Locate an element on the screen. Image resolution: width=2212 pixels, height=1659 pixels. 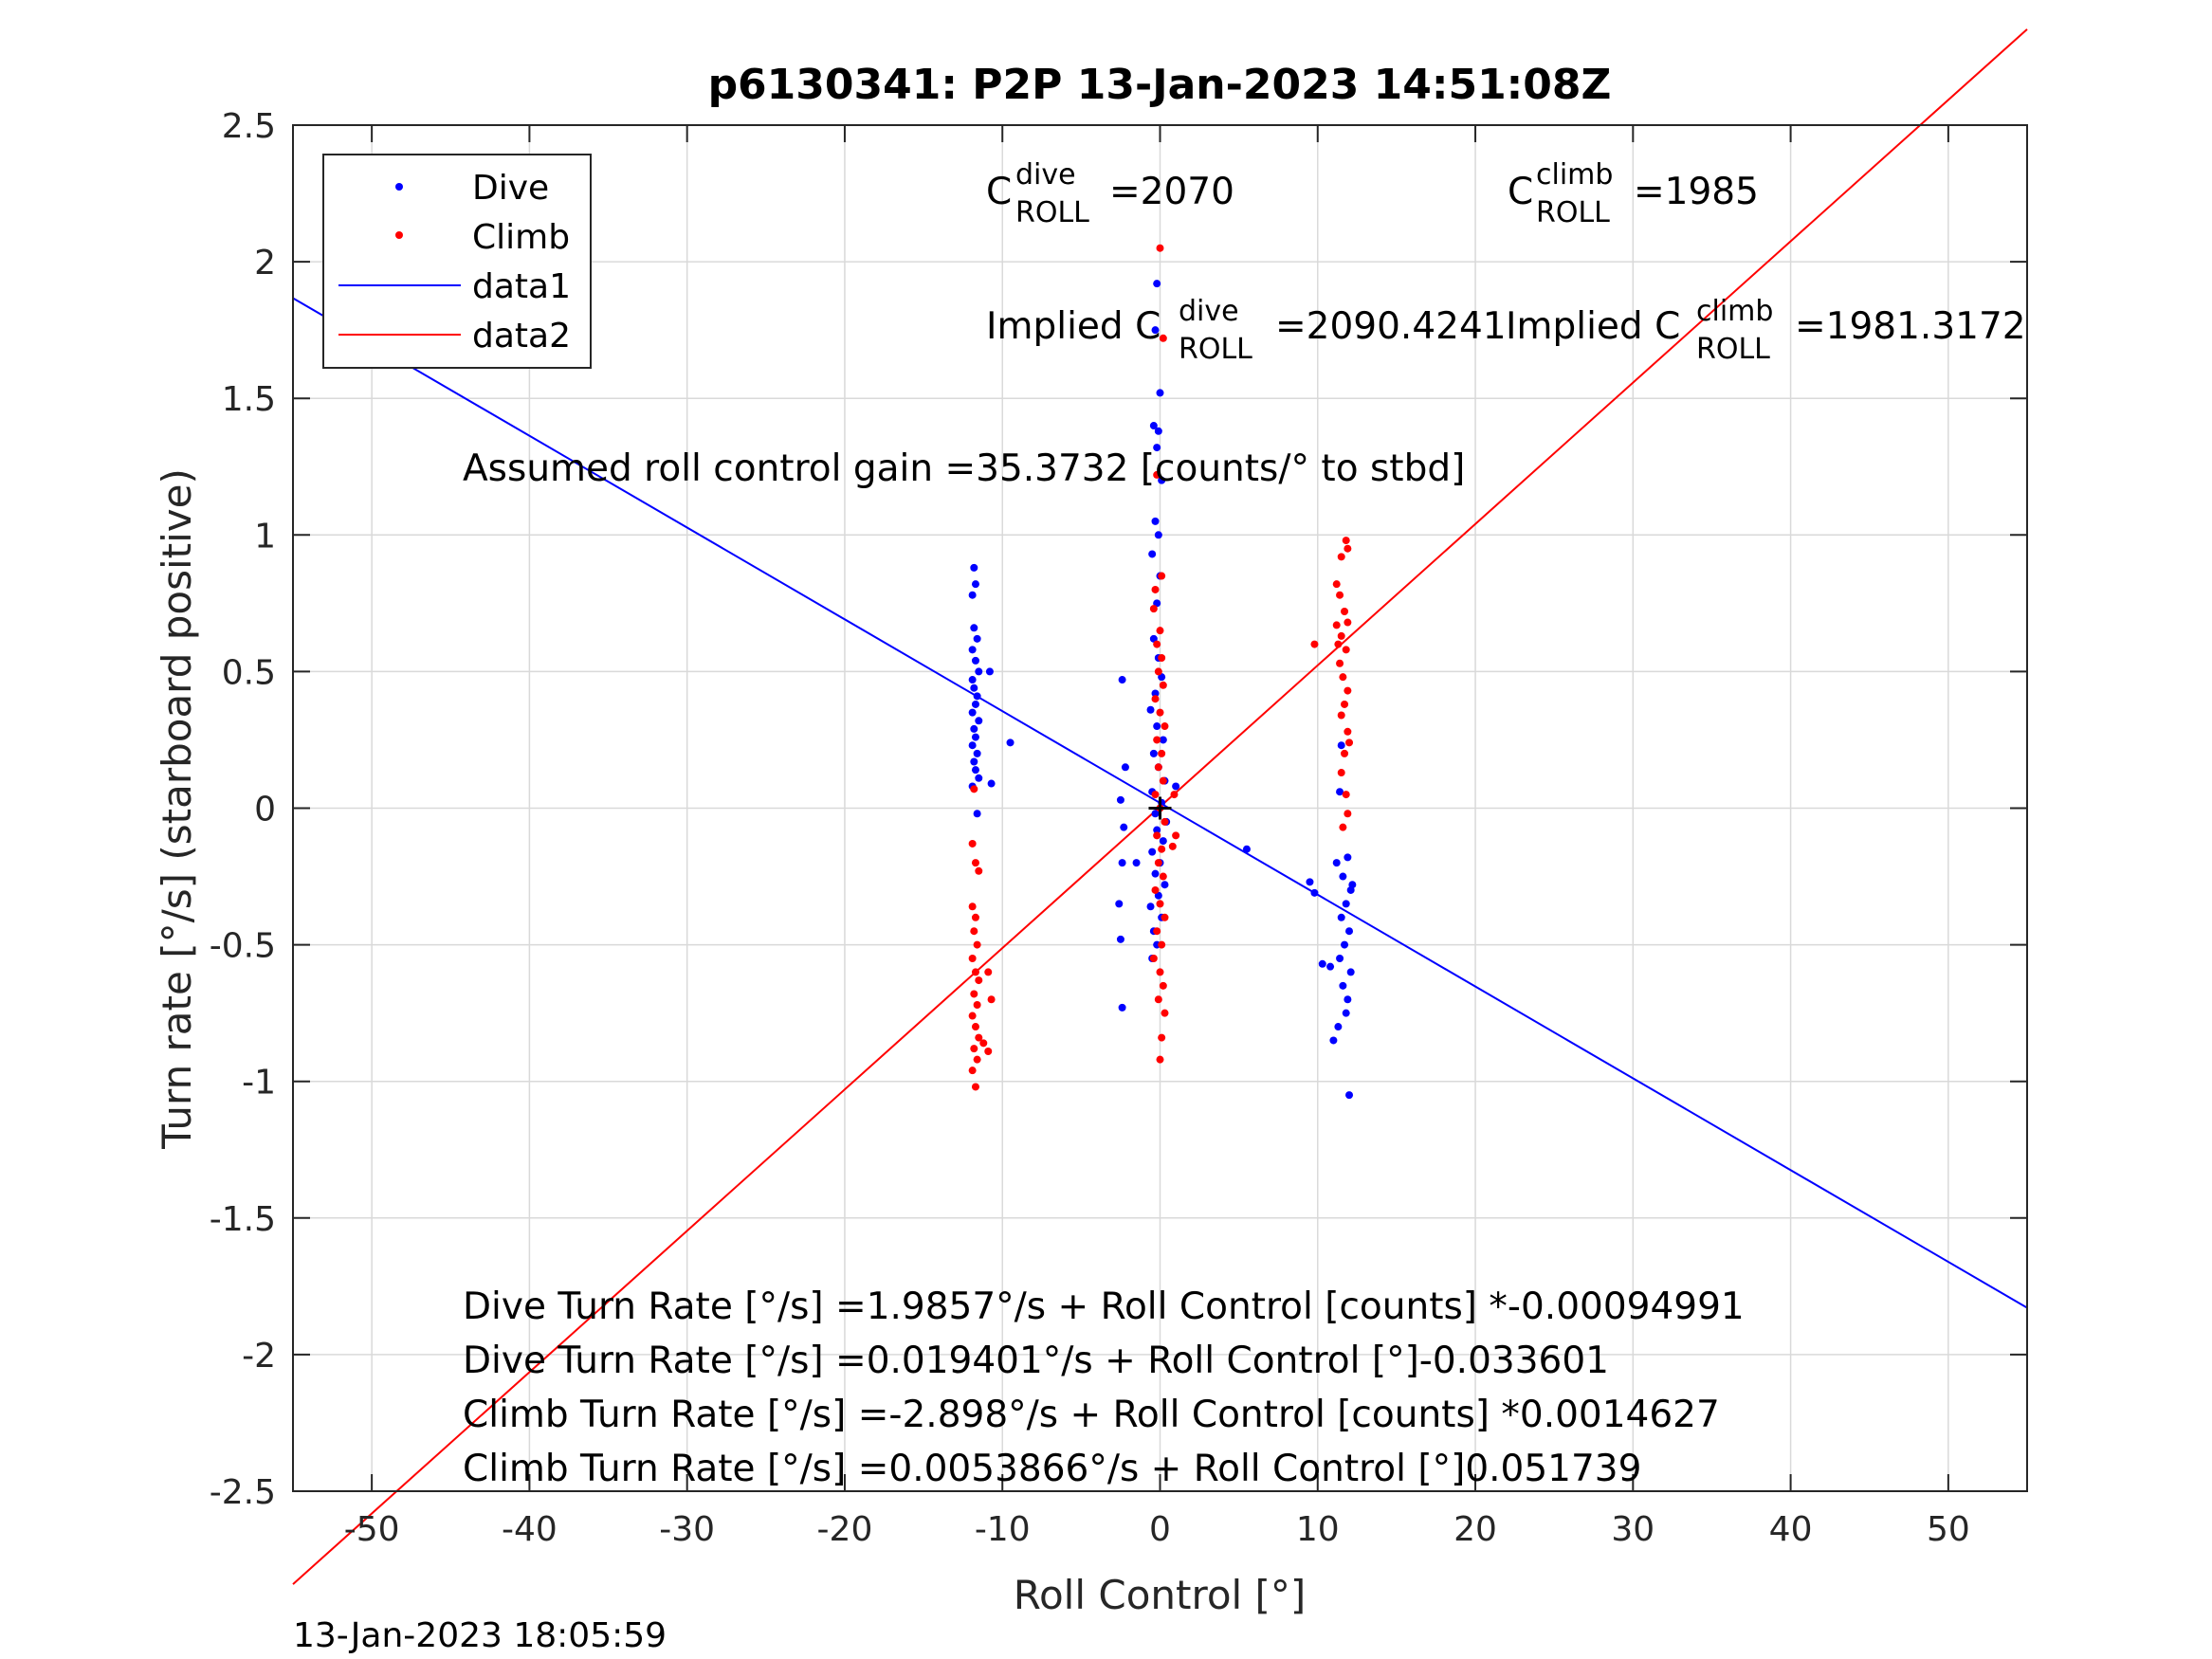
data-points is located at coordinates (1162, 672).